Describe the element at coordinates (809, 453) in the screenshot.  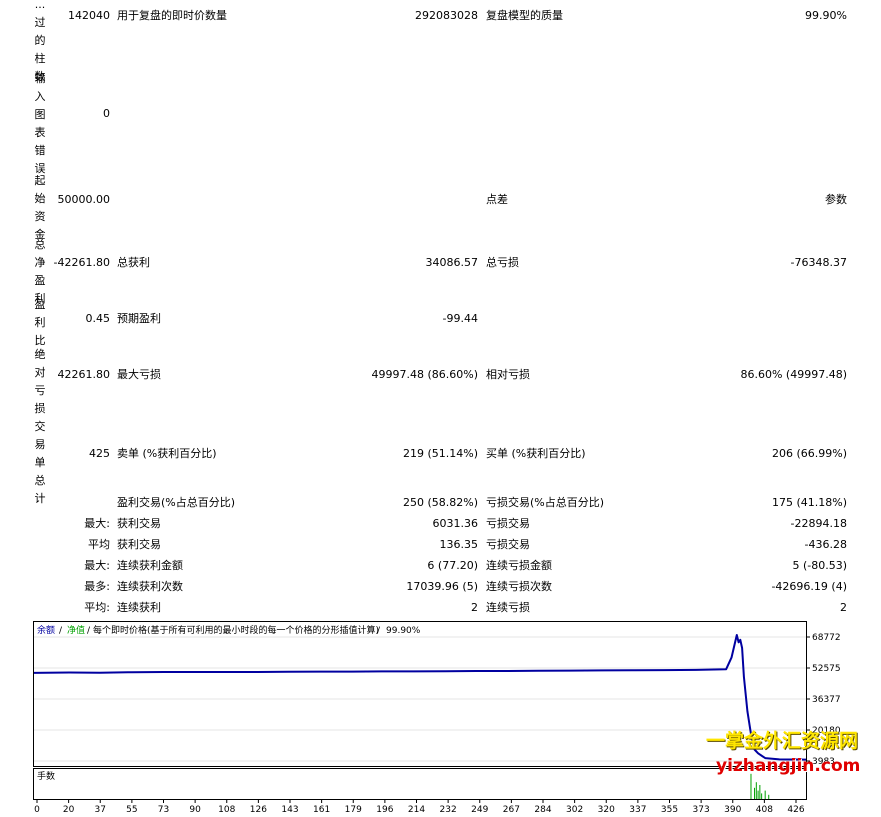
I see `value-long-positions: 206 (66.99%)` at that location.